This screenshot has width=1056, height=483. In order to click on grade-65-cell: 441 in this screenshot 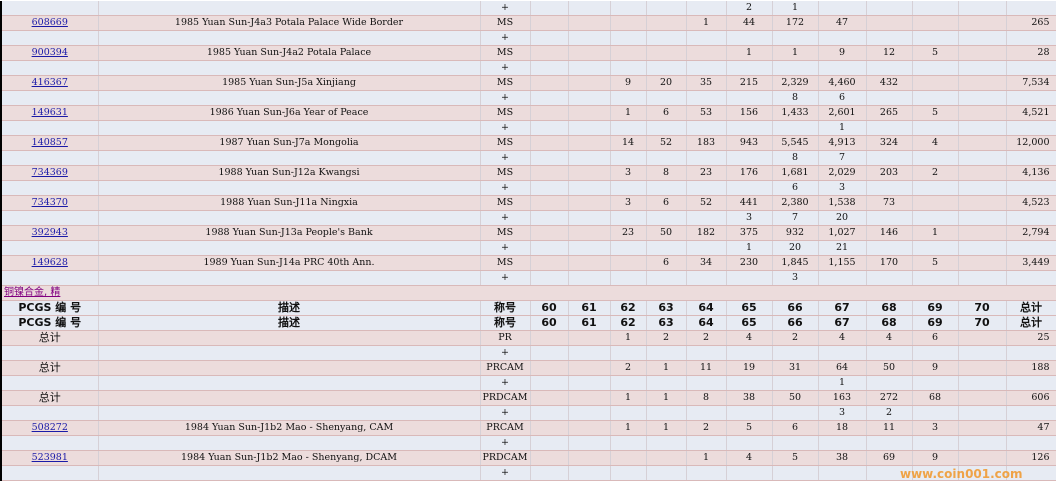, I will do `click(749, 203)`.